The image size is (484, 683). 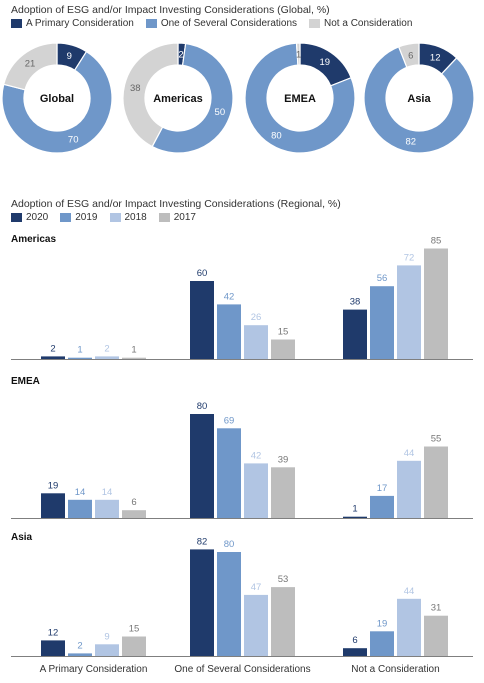 What do you see at coordinates (151, 23) in the screenshot?
I see `legend-swatch-several` at bounding box center [151, 23].